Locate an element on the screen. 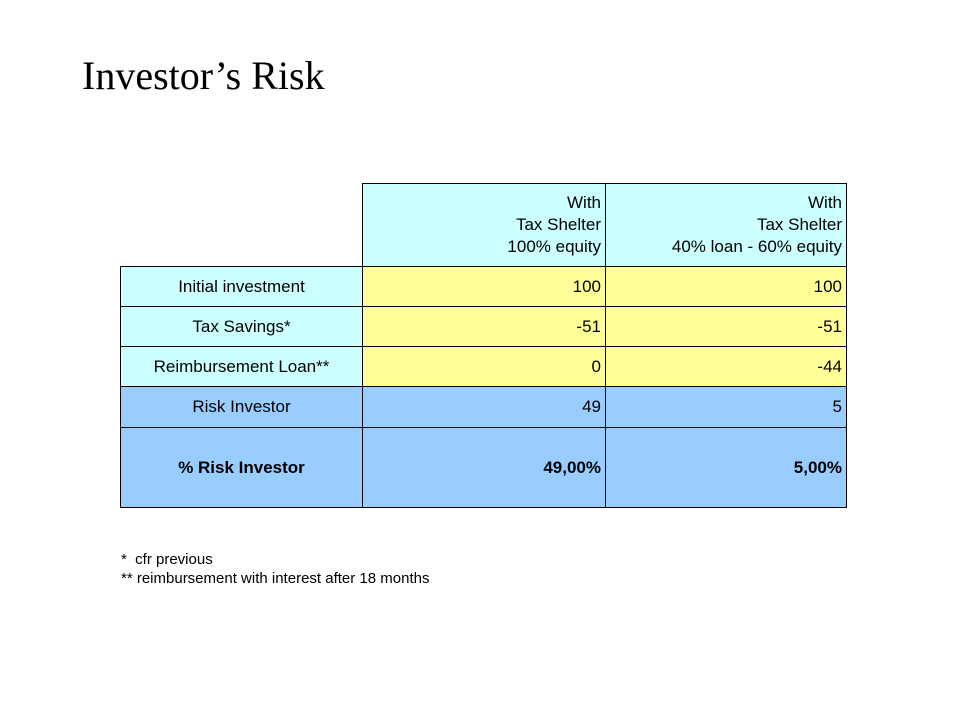 This screenshot has height=720, width=960. footnote: * cfr previous is located at coordinates (167, 559).